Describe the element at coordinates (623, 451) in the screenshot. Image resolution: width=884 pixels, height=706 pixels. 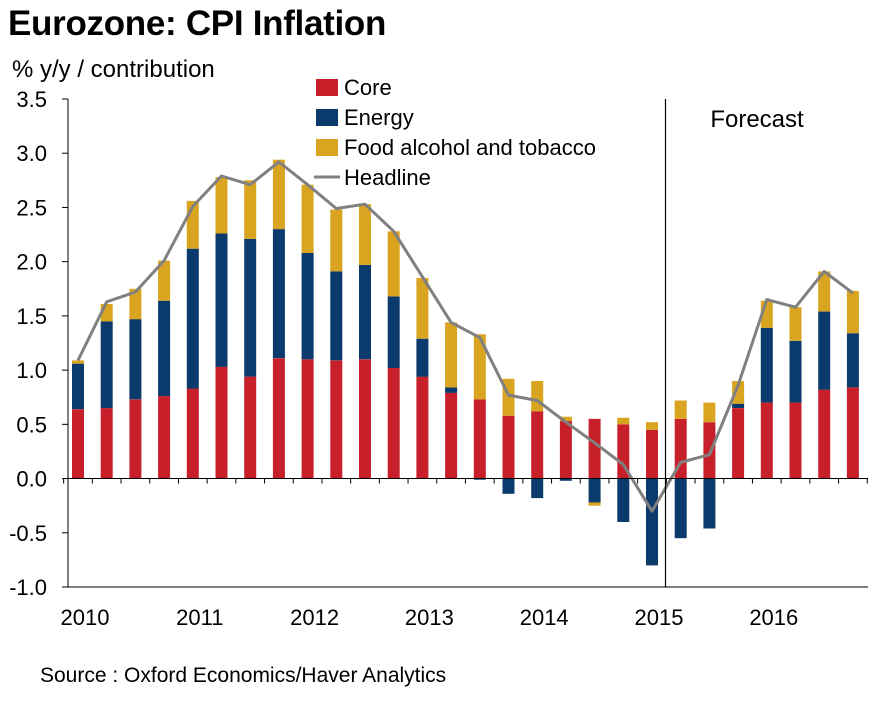
I see `bar-core-2014Q4` at that location.